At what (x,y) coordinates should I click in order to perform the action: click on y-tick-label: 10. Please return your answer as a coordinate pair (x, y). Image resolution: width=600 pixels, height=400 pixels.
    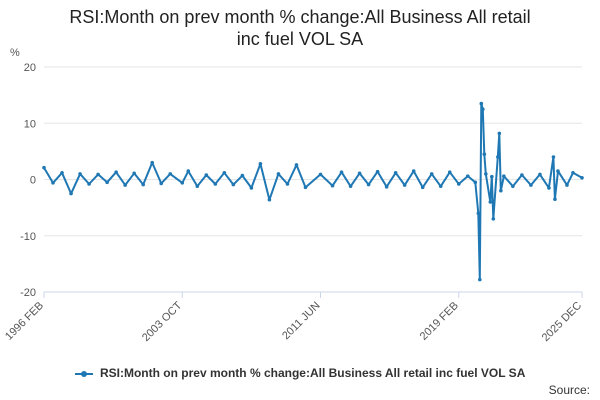
    Looking at the image, I should click on (30, 124).